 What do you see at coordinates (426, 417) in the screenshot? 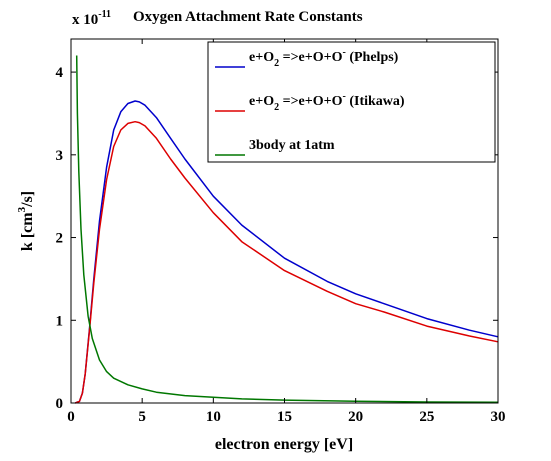
I see `x-tick-label: 25` at bounding box center [426, 417].